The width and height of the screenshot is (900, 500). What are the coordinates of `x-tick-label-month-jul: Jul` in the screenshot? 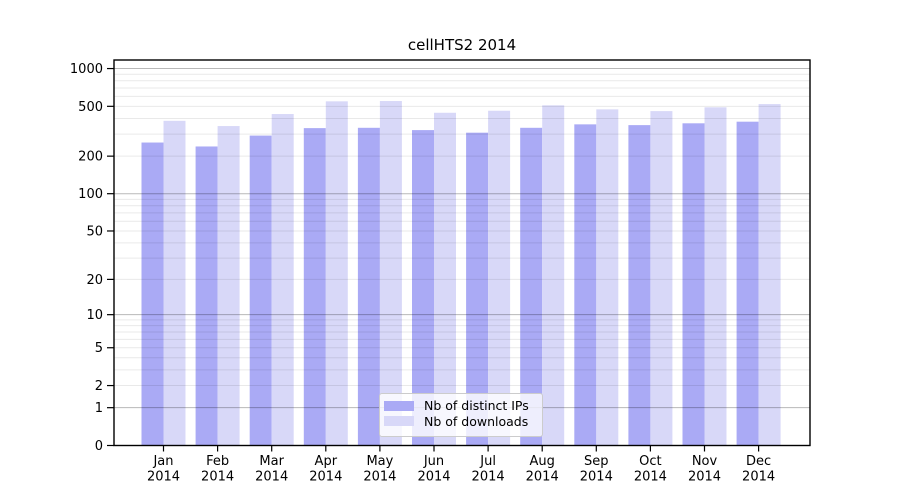 It's located at (487, 461).